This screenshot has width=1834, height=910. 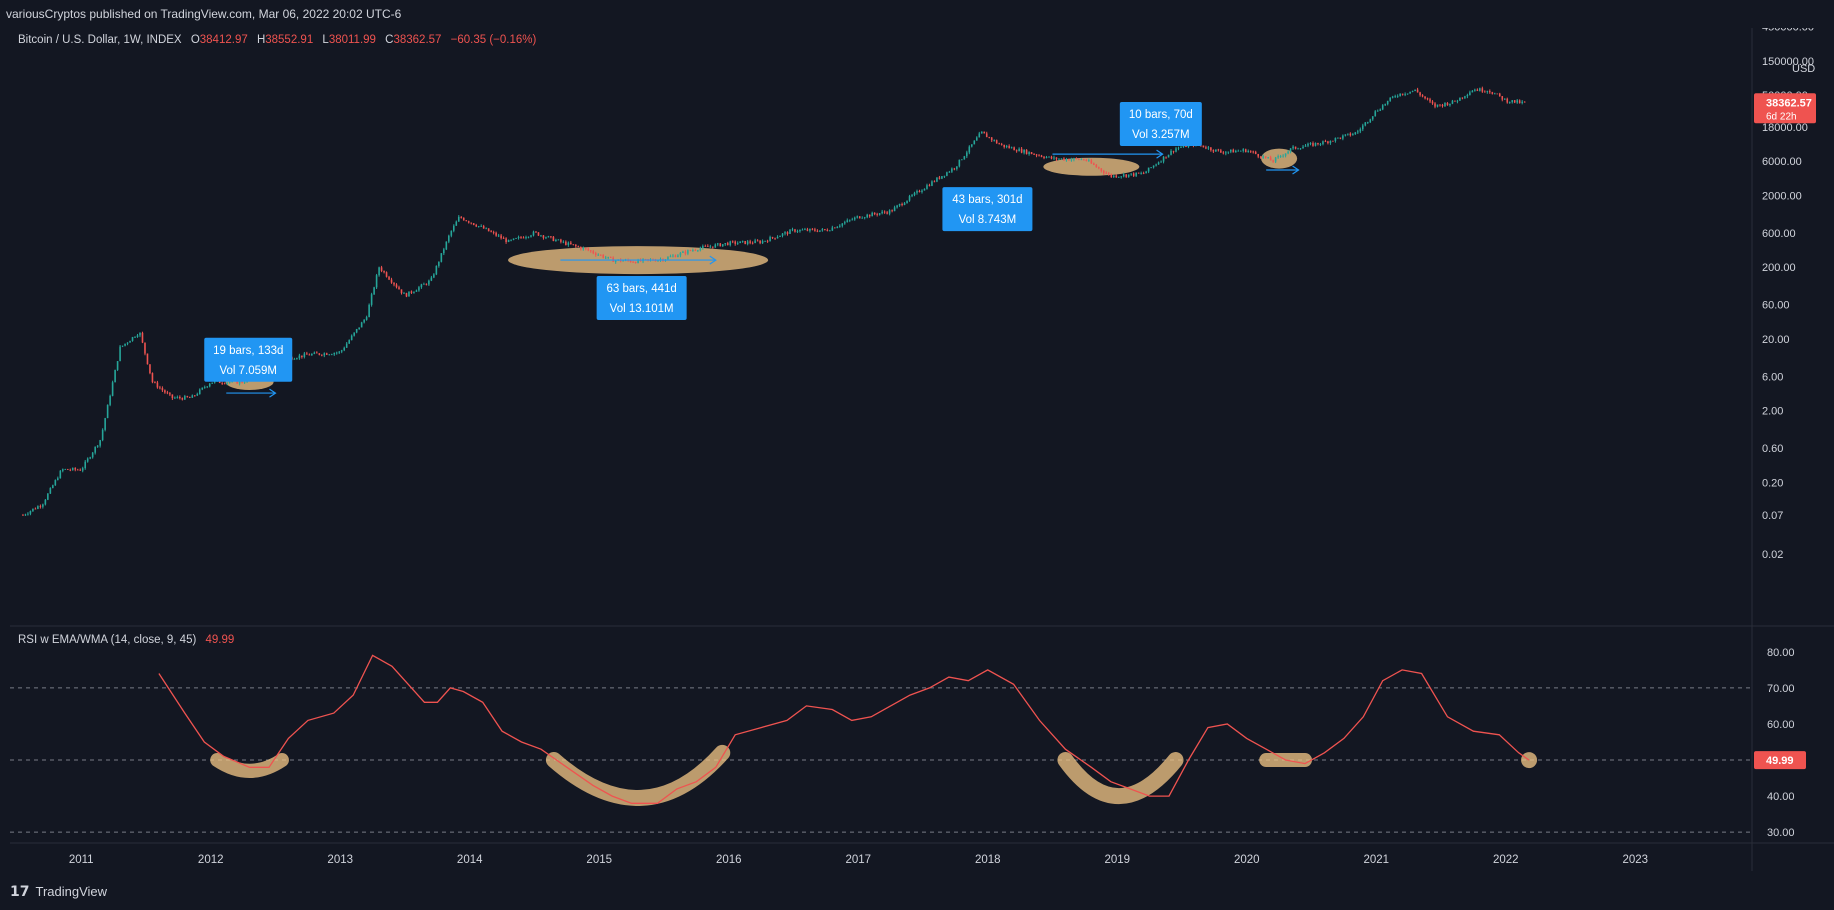 I want to click on price-tick-label: 6.00, so click(x=1772, y=377).